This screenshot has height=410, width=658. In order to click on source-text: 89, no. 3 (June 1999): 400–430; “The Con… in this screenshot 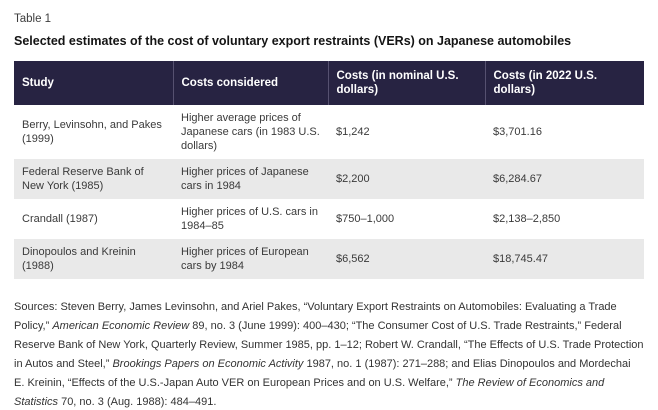, I will do `click(329, 345)`.